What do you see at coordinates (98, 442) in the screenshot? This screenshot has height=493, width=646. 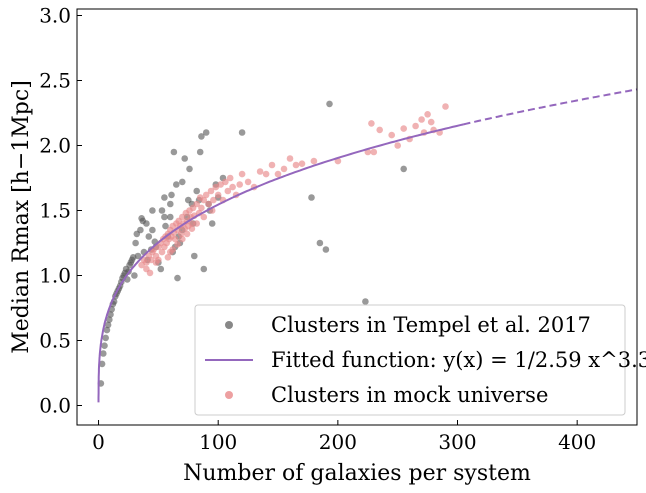 I see `x-tick-label-0: 0` at bounding box center [98, 442].